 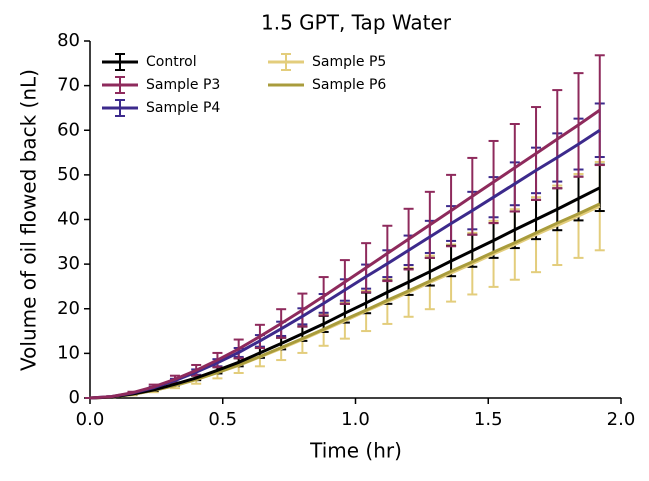 What do you see at coordinates (171, 62) in the screenshot?
I see `legend-label: Control` at bounding box center [171, 62].